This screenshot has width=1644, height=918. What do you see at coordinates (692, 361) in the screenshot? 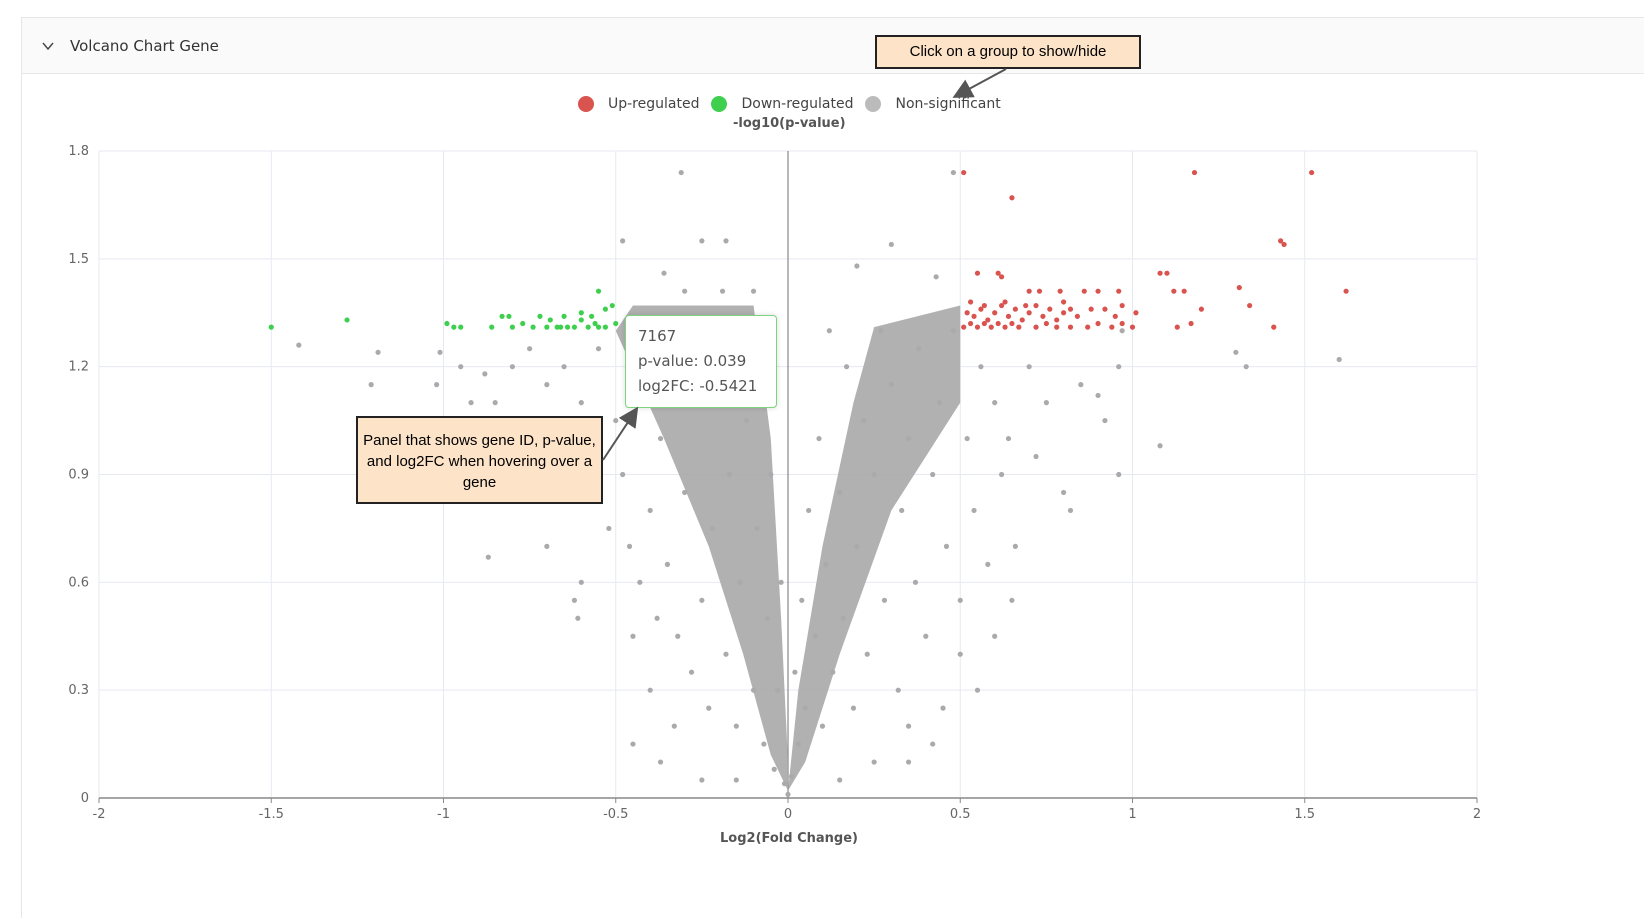
I see `tooltip-pvalue: p-value: 0.039` at bounding box center [692, 361].